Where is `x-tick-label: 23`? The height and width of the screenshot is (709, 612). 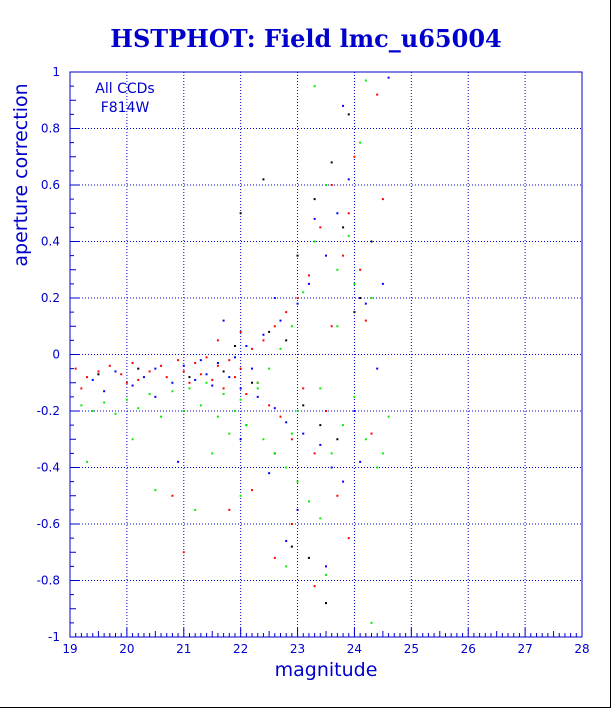 x-tick-label: 23 is located at coordinates (297, 649).